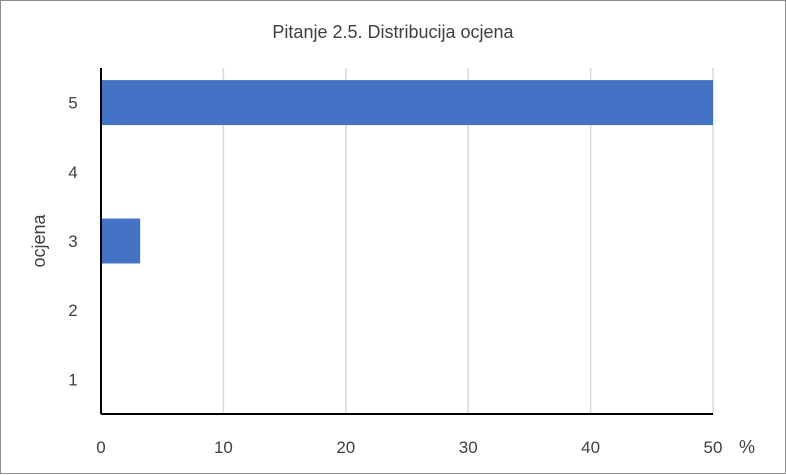 The image size is (786, 475). I want to click on x-tick-label: 0, so click(100, 447).